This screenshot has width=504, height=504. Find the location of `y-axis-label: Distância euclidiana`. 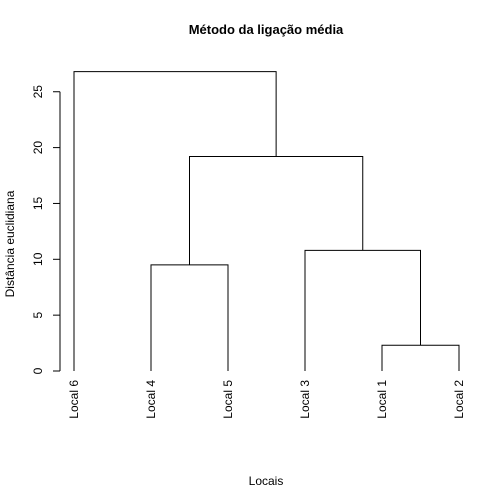

y-axis-label: Distância euclidiana is located at coordinates (10, 243).